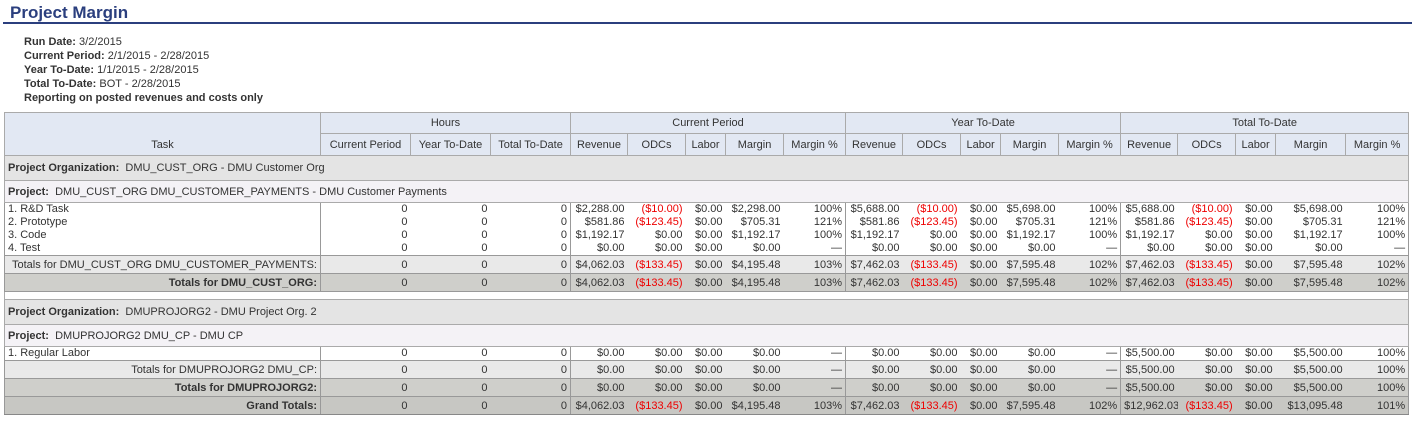 The width and height of the screenshot is (1412, 427). What do you see at coordinates (706, 335) in the screenshot?
I see `proj-row: Project: DMUPROJORG2 DMU_CP - DMU CP` at bounding box center [706, 335].